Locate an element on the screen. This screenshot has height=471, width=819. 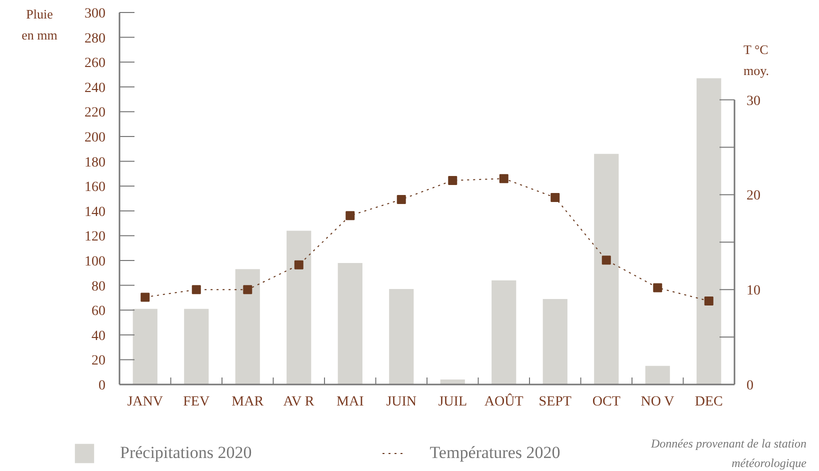
x-tick-label: MAI is located at coordinates (350, 402).